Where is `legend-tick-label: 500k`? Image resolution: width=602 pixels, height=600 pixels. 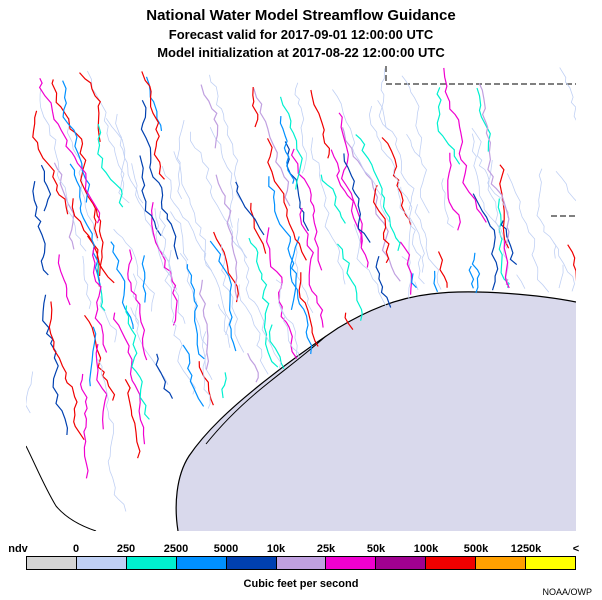 legend-tick-label: 500k is located at coordinates (476, 549).